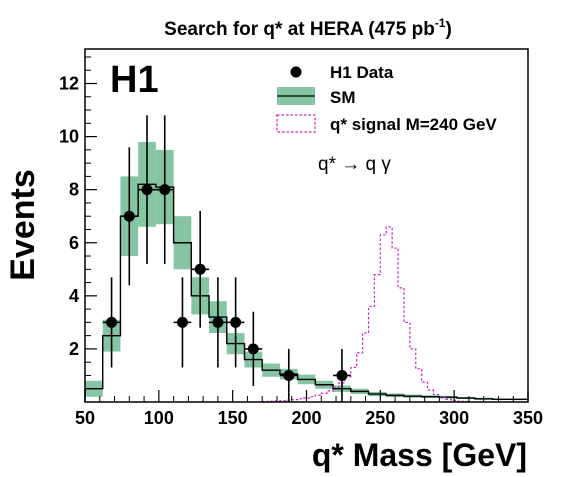 The image size is (567, 477). I want to click on legend: H1 Data SM q* signal M=240 GeV, so click(386, 98).